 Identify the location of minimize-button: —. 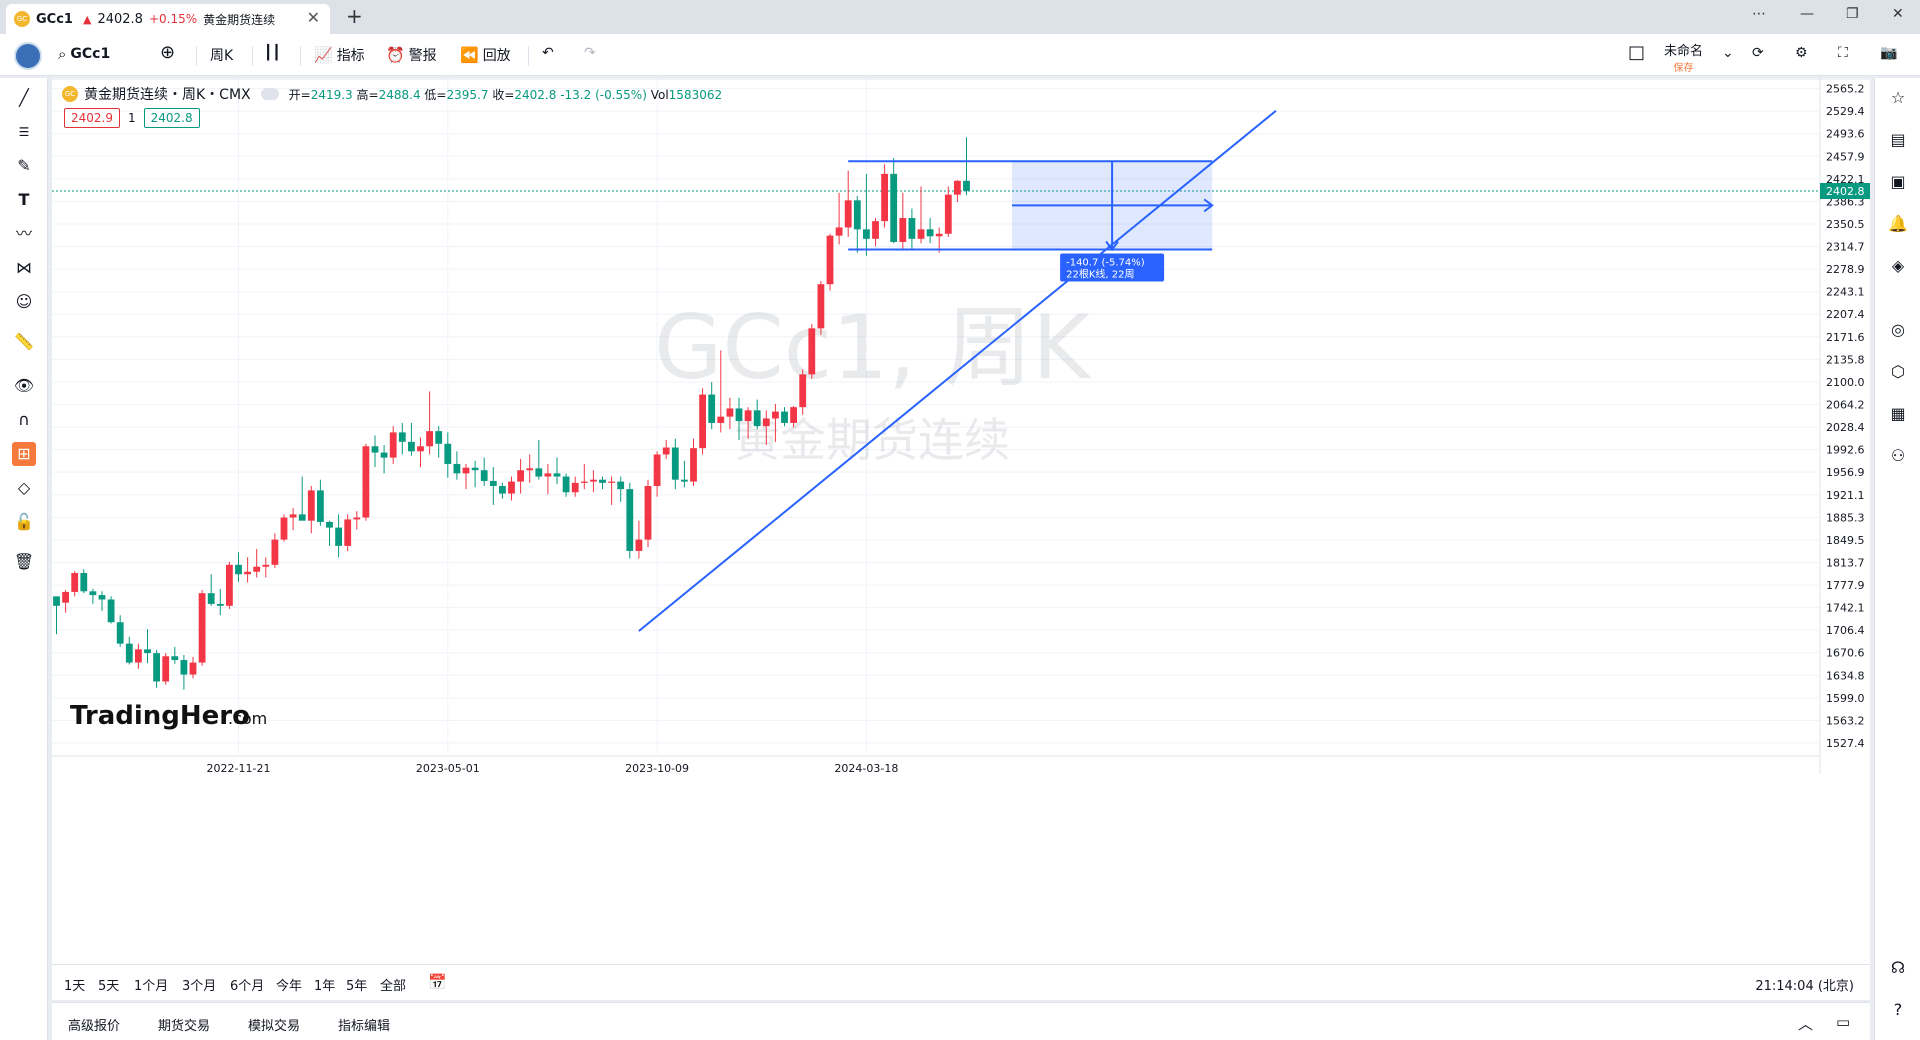
(1807, 14).